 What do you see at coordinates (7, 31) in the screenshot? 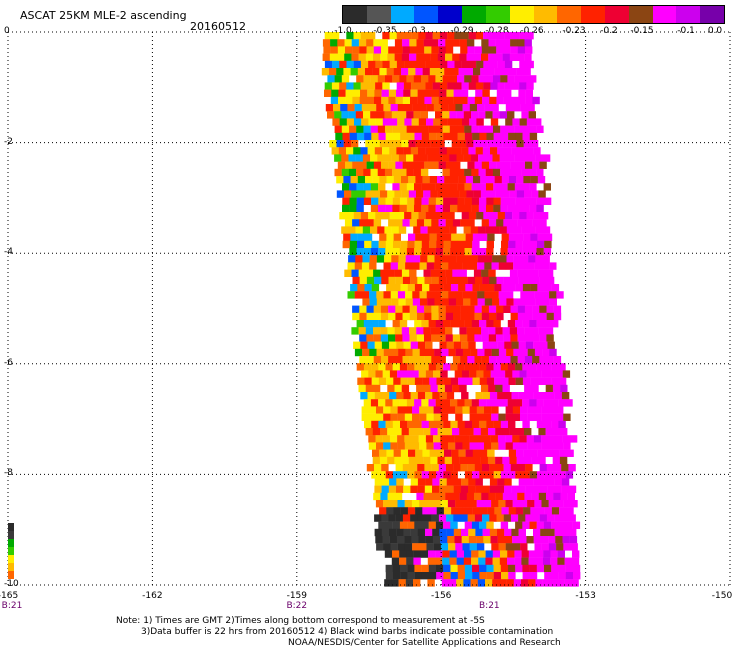
I see `y-tick-label: 0` at bounding box center [7, 31].